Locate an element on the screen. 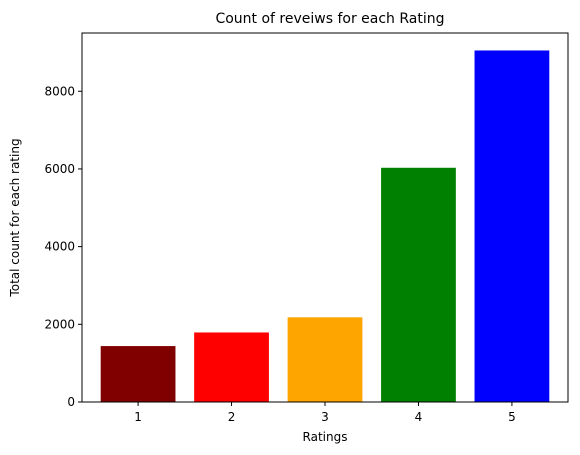 This screenshot has height=455, width=580. chart-title: Count of reveiws for each Rating is located at coordinates (329, 19).